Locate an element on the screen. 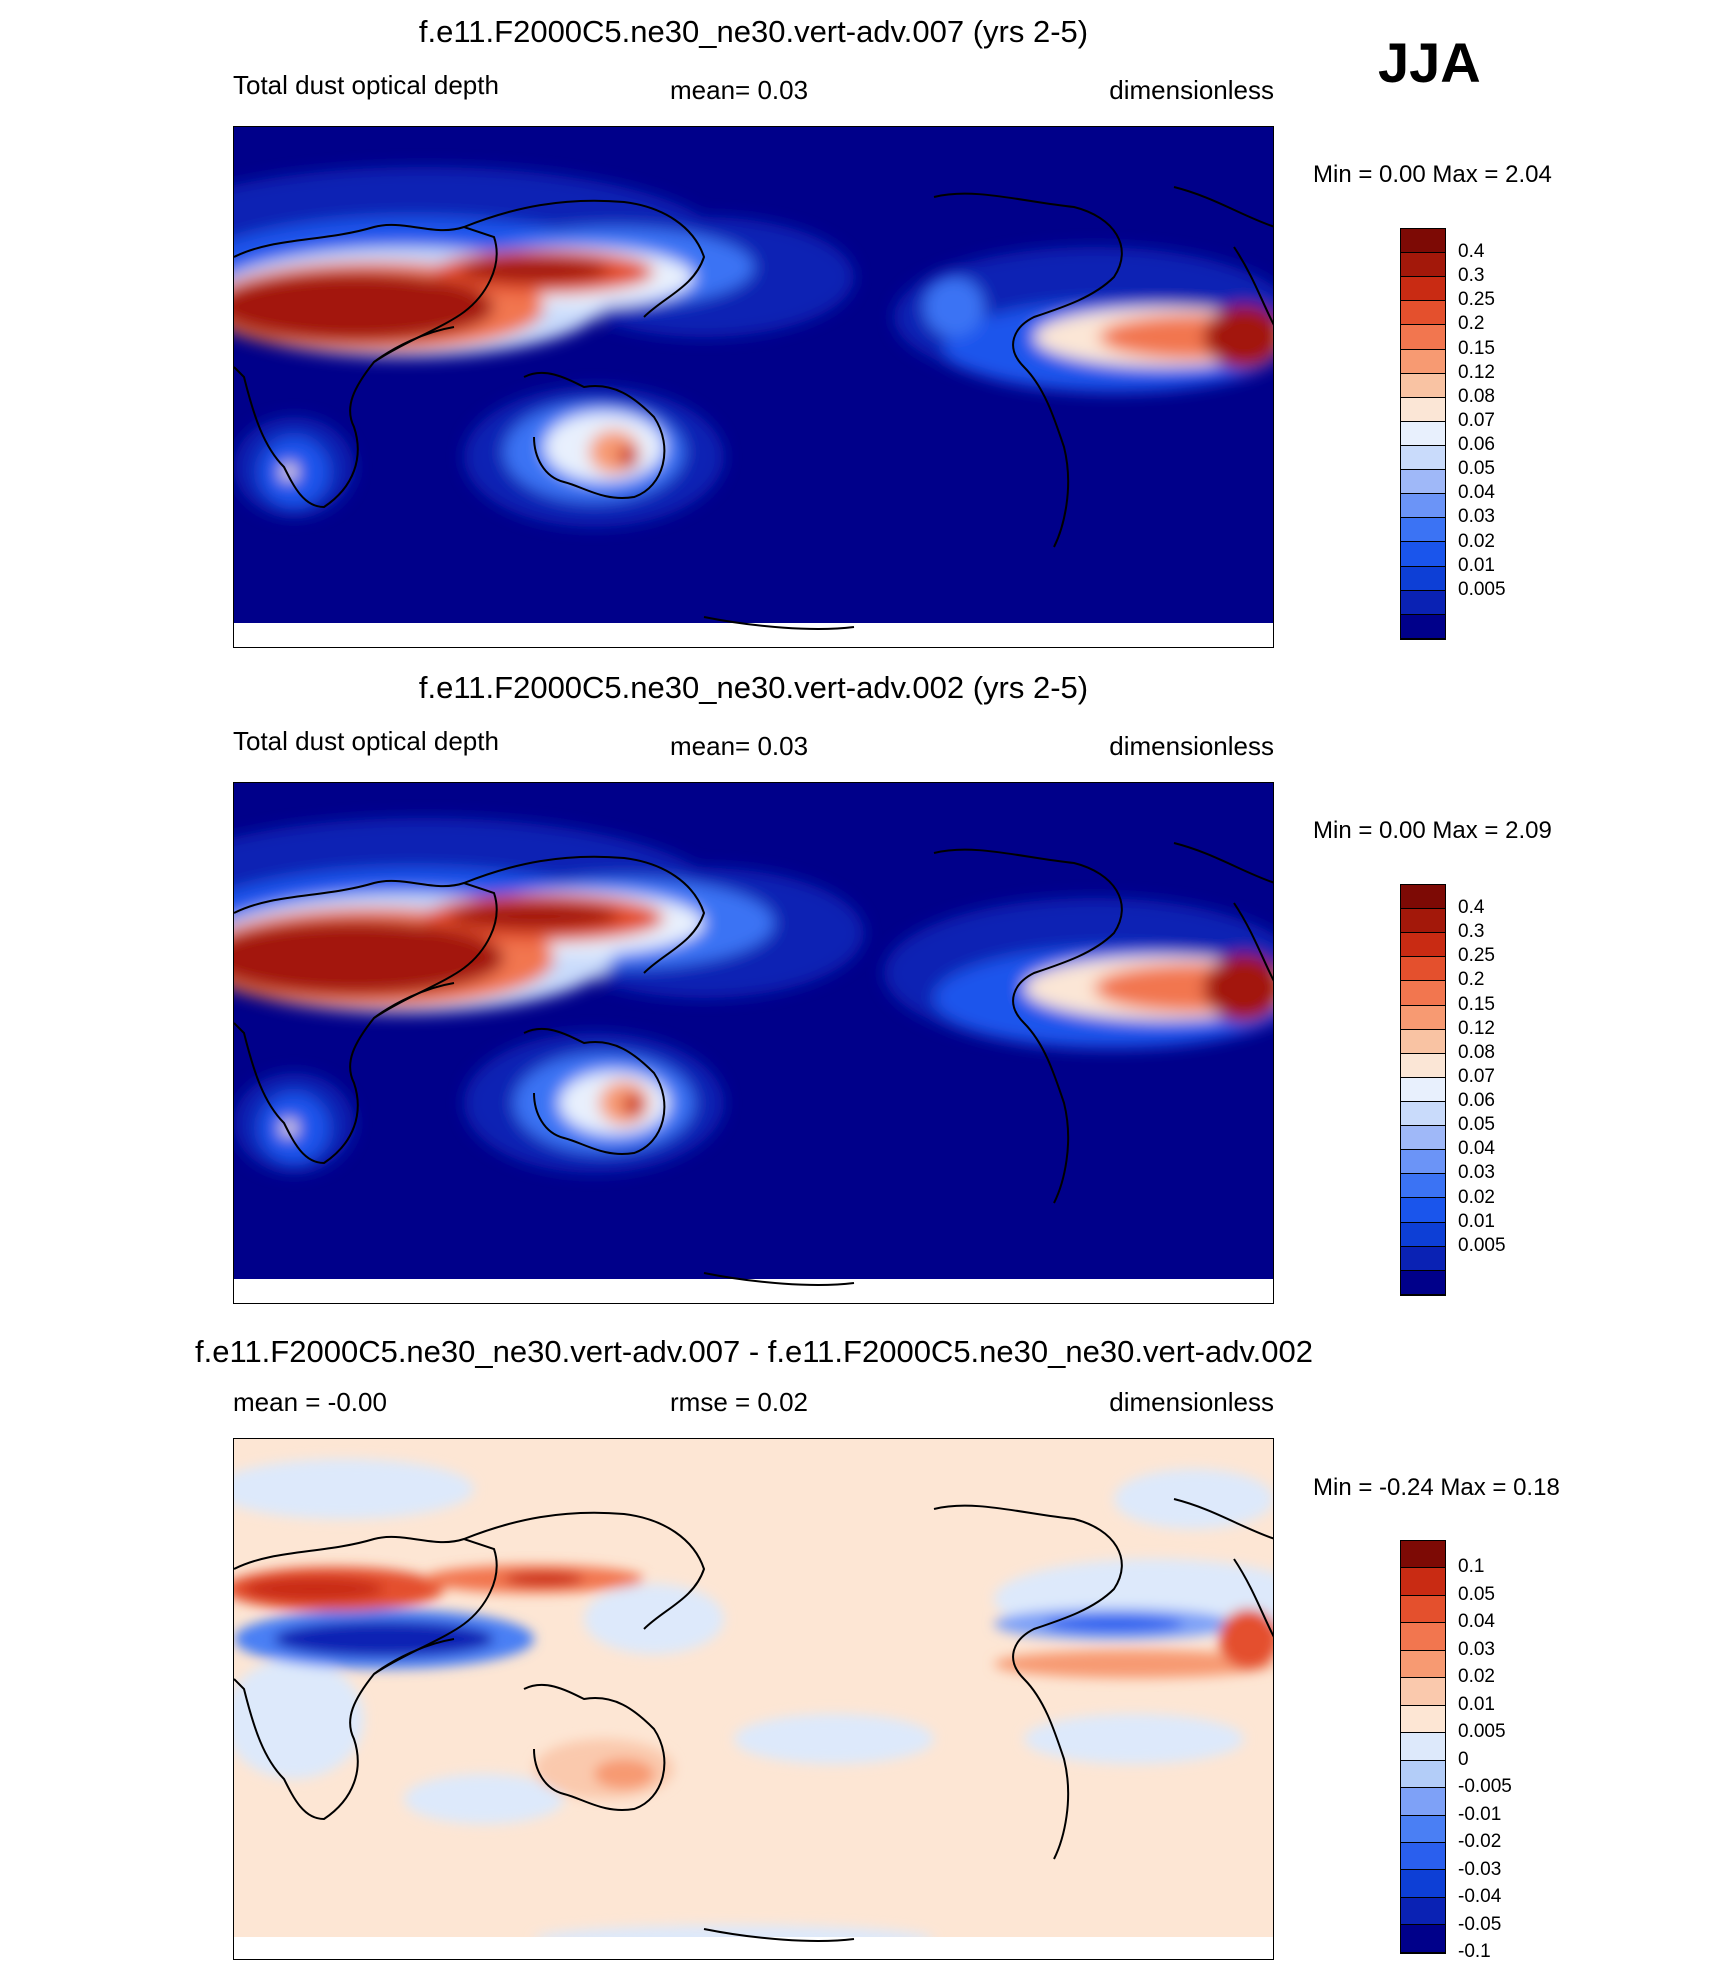  panel1-units-label: dimensionless is located at coordinates (1191, 90).